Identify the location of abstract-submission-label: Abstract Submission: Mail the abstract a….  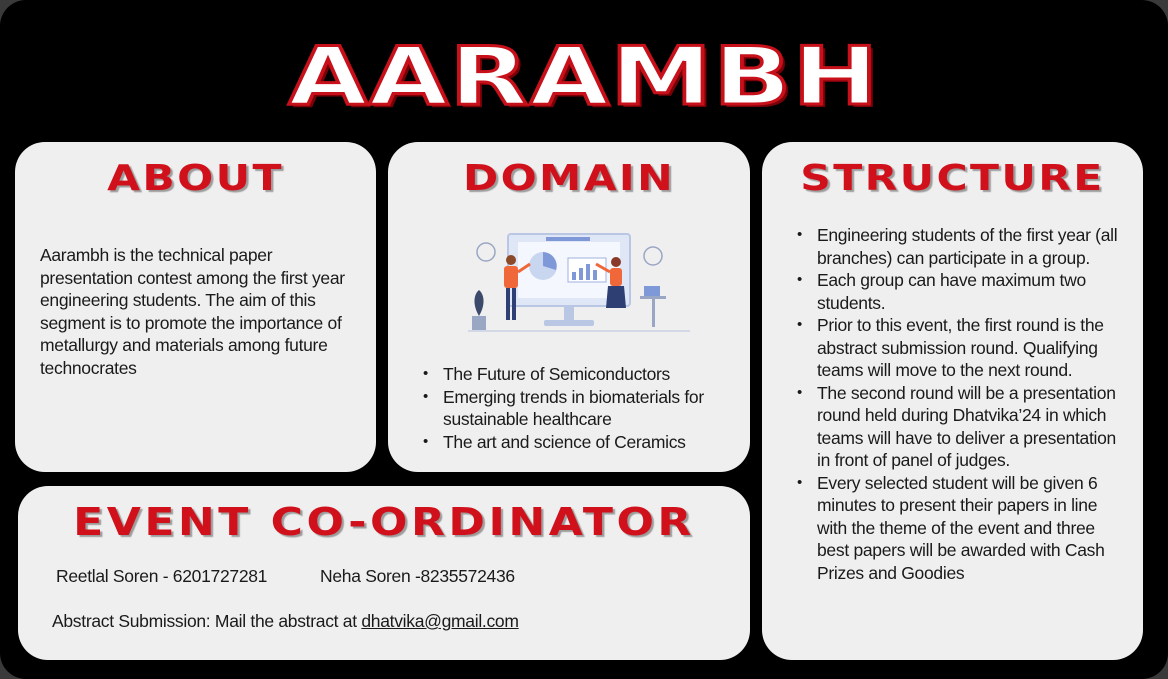
(207, 621).